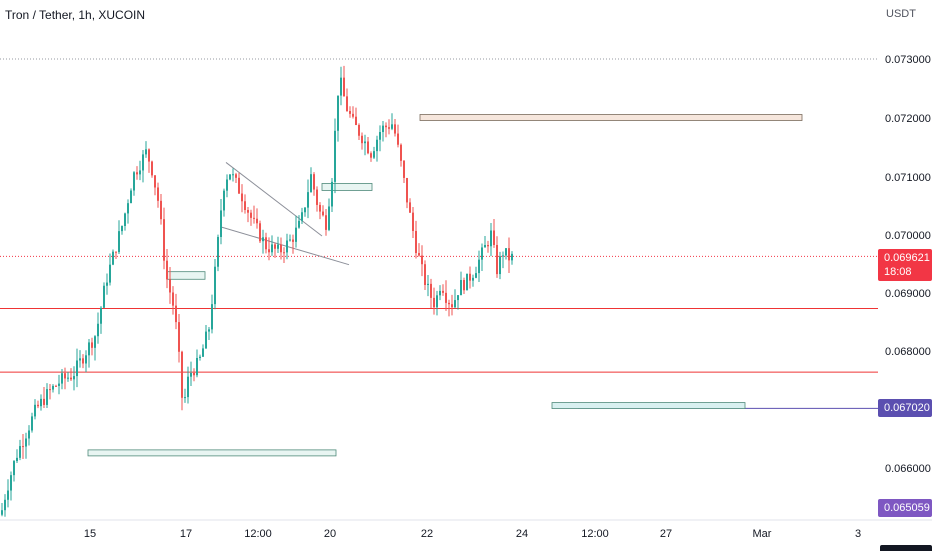 This screenshot has height=555, width=932. Describe the element at coordinates (330, 534) in the screenshot. I see `time-tick: 20` at that location.